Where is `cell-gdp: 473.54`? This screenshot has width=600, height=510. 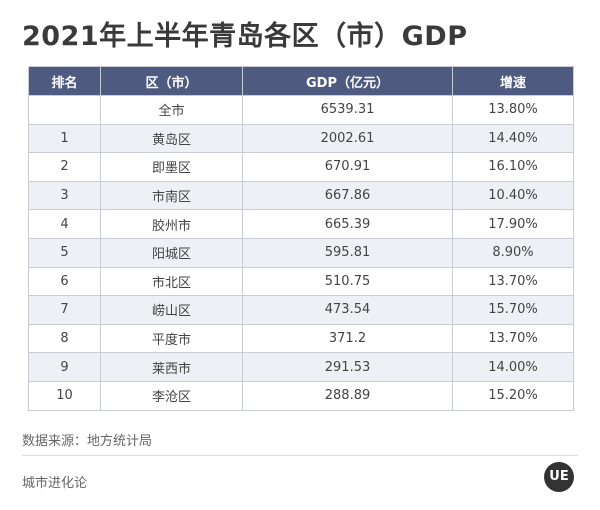 cell-gdp: 473.54 is located at coordinates (347, 310).